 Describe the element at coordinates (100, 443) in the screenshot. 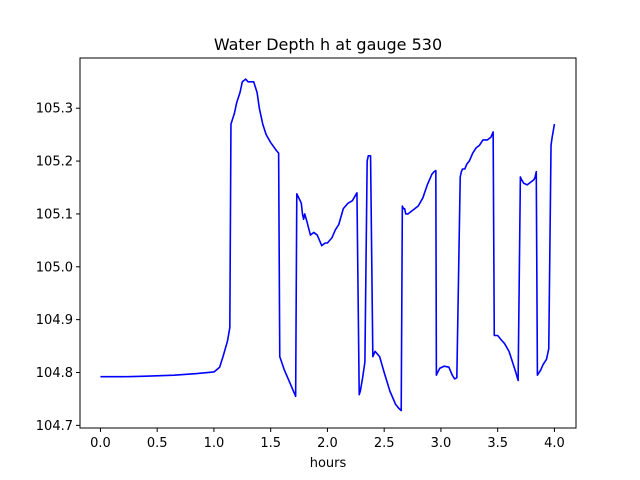

I see `x-tick-label: 0.0` at that location.